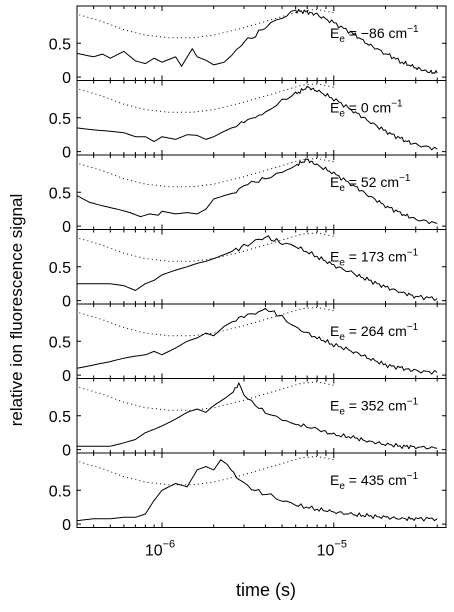 The width and height of the screenshot is (454, 612). What do you see at coordinates (266, 590) in the screenshot?
I see `x-axis-label: time (s)` at bounding box center [266, 590].